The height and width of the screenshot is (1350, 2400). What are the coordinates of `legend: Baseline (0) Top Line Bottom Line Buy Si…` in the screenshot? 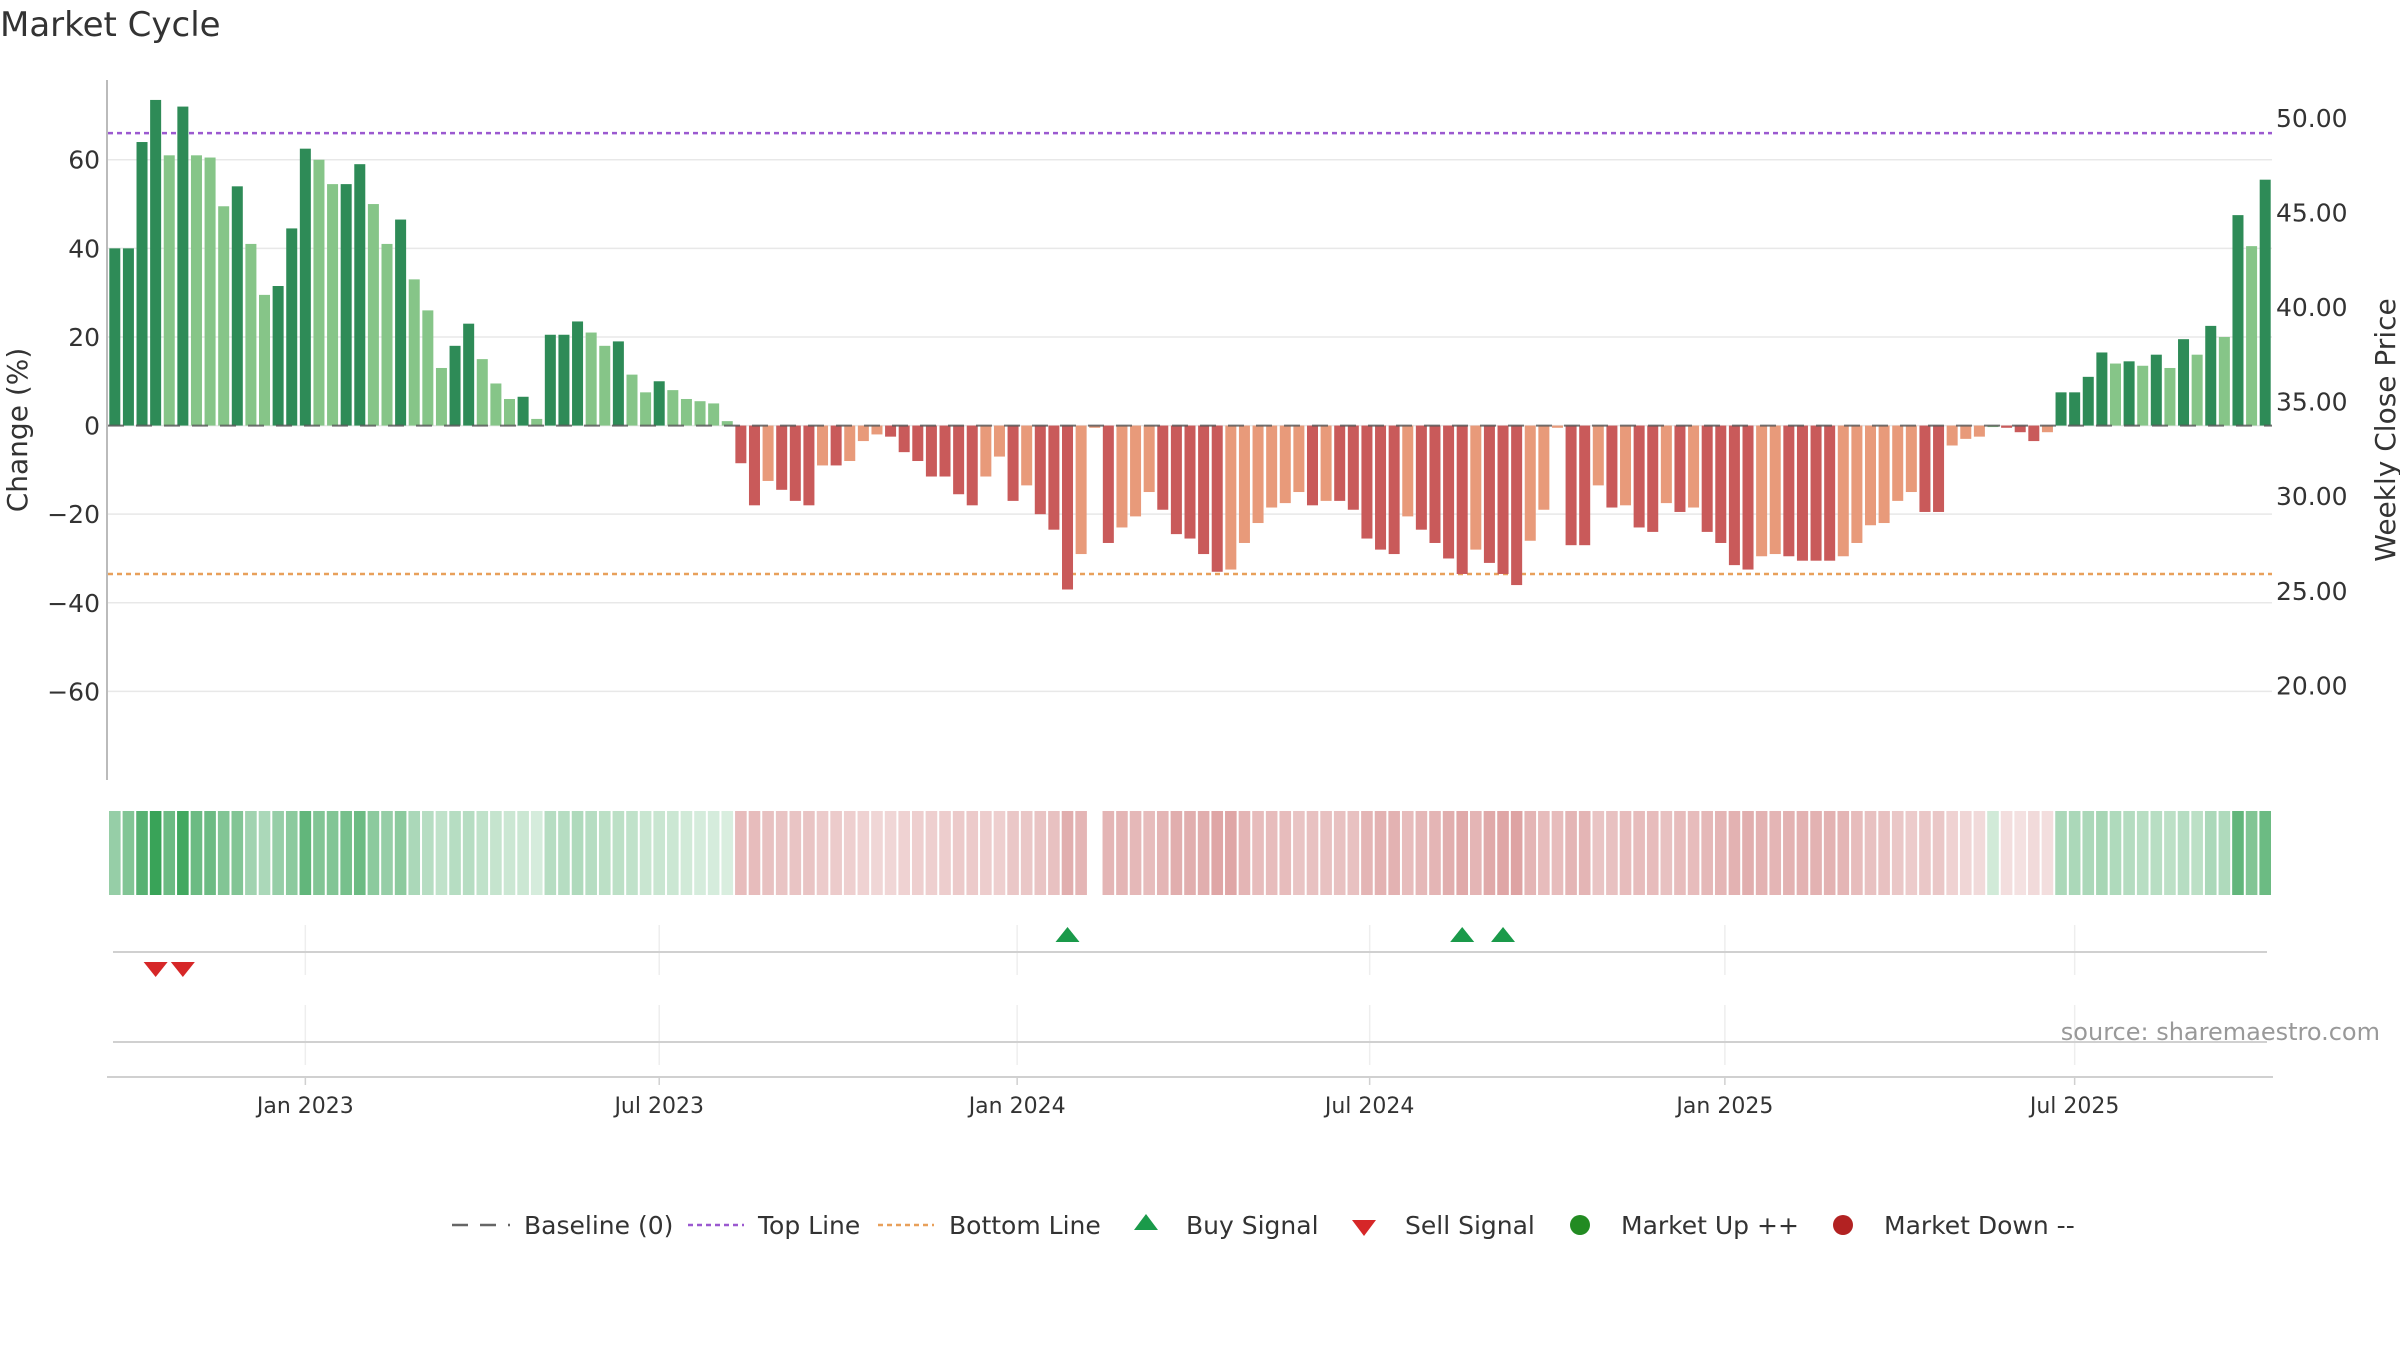 It's located at (1263, 1225).